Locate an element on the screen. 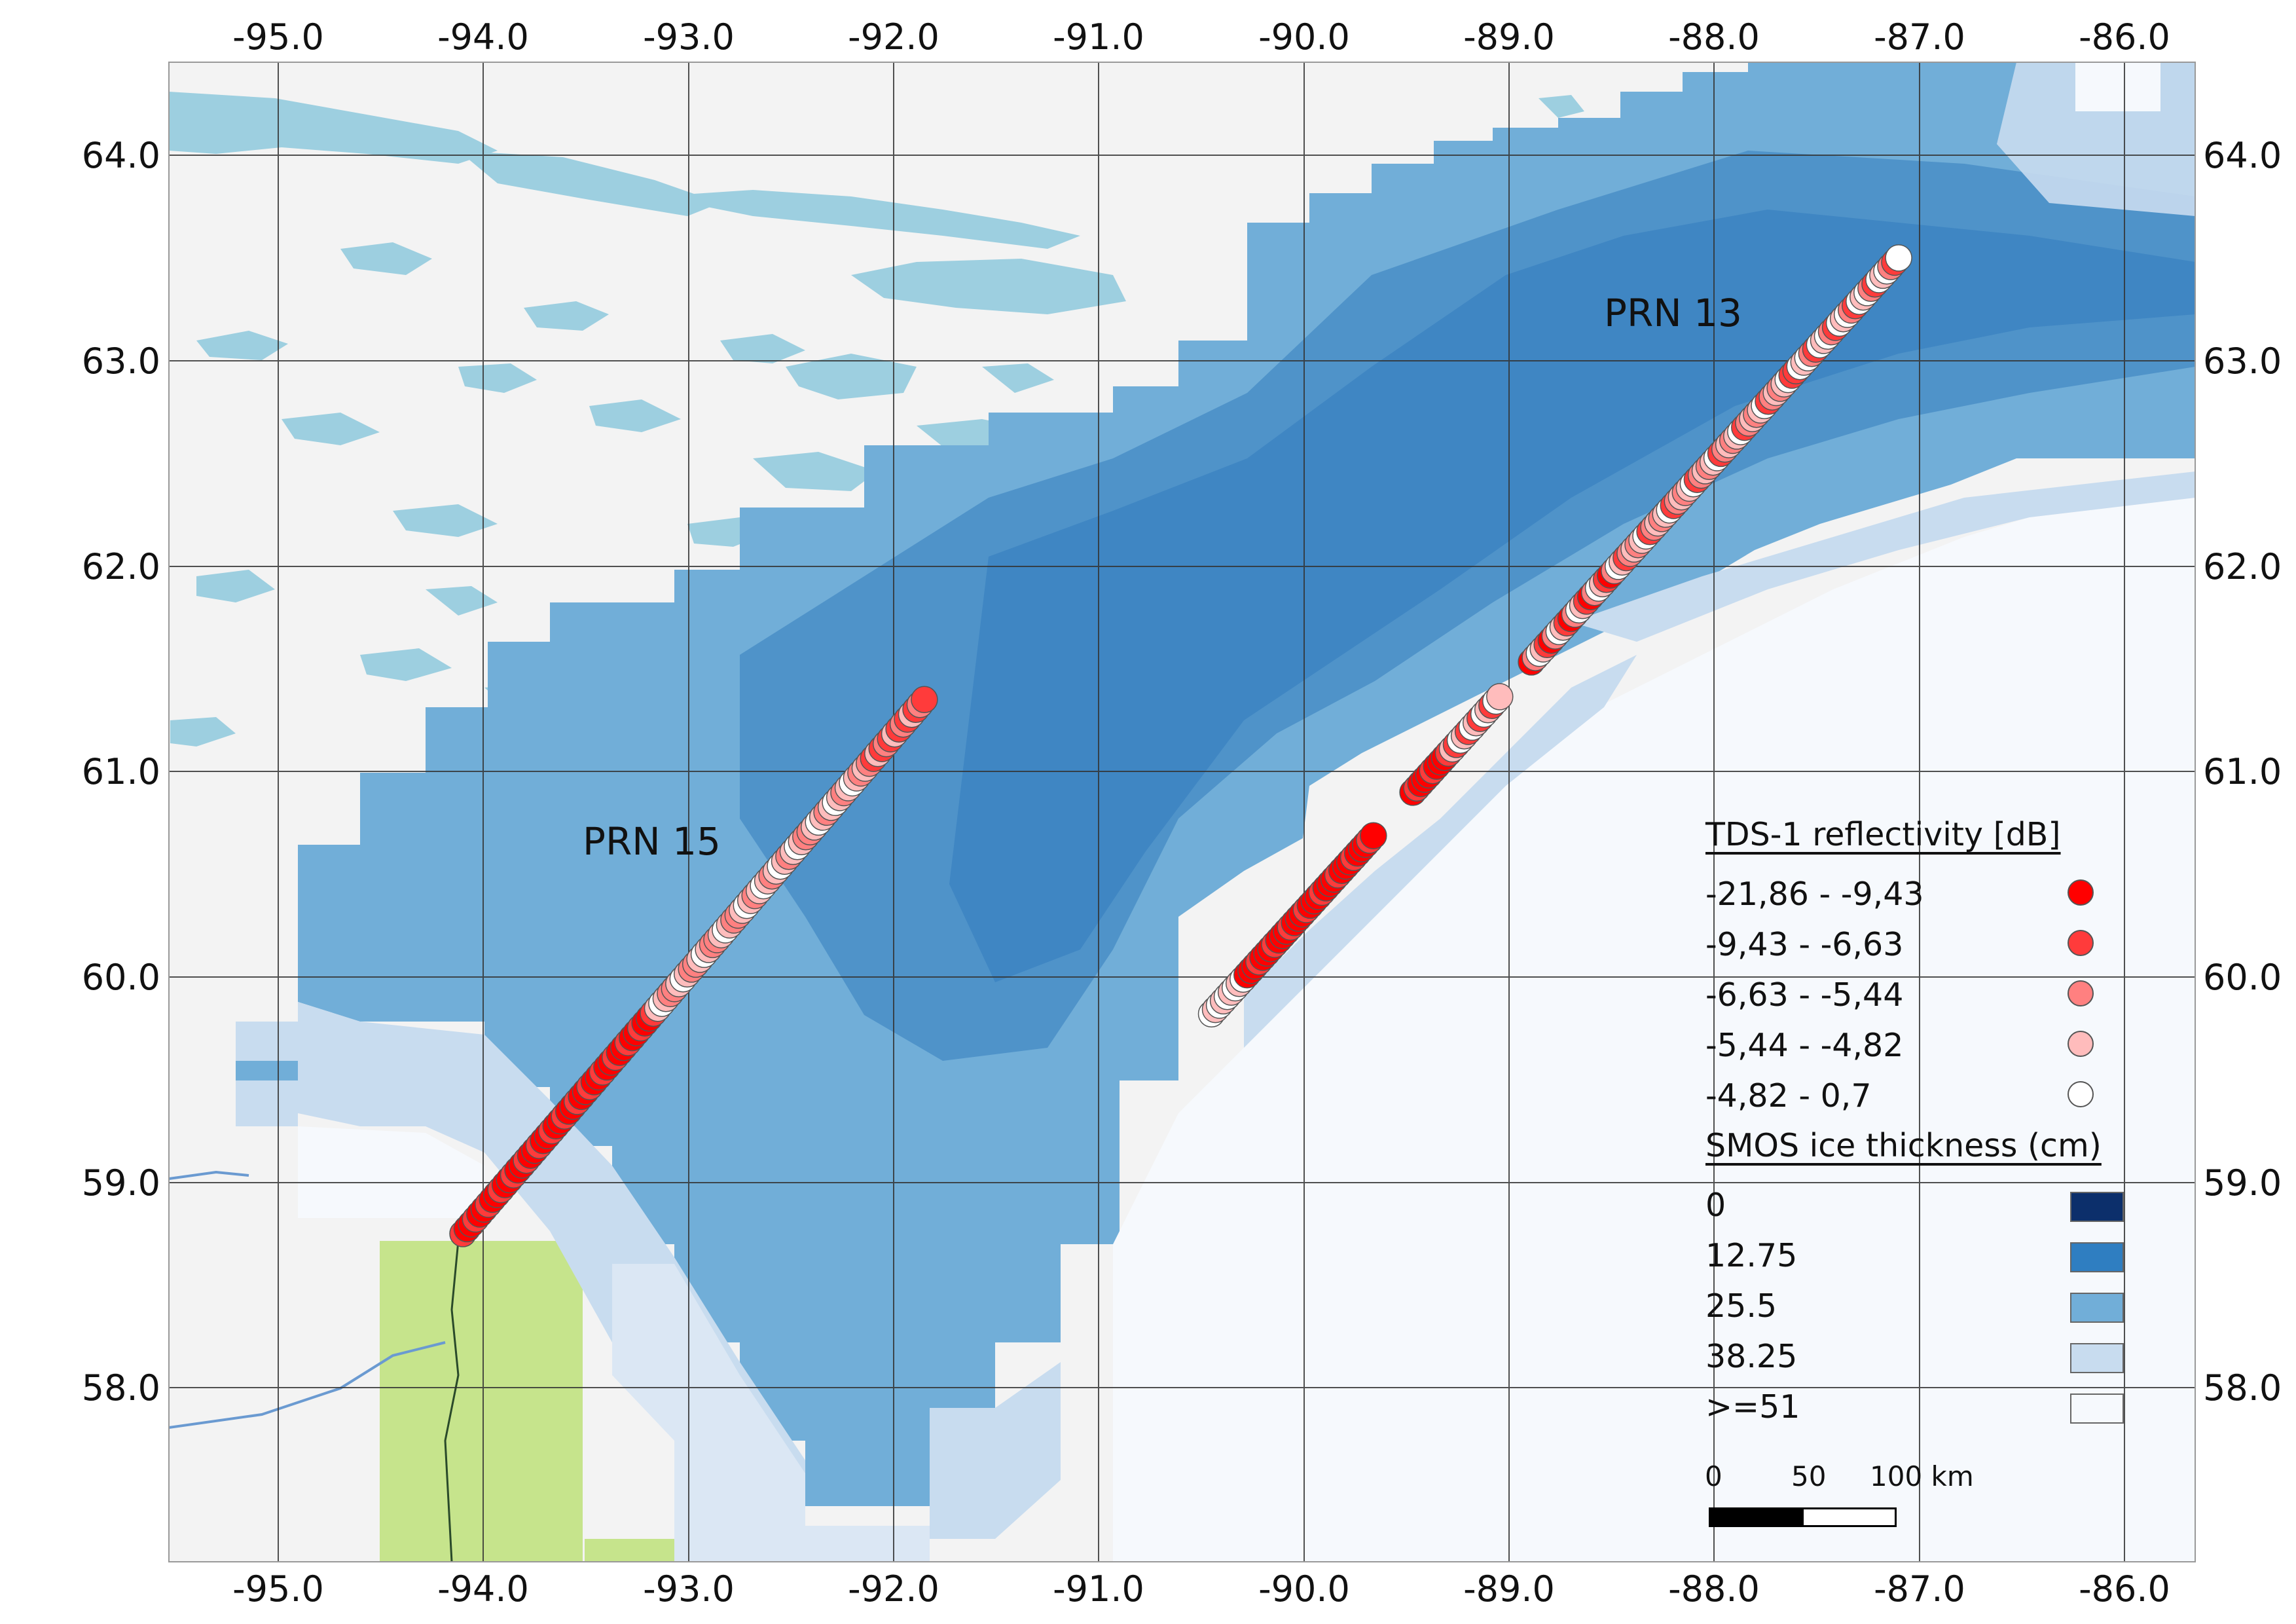 The width and height of the screenshot is (2296, 1624). lon-tick-bottom: -86.0 is located at coordinates (2124, 1589).